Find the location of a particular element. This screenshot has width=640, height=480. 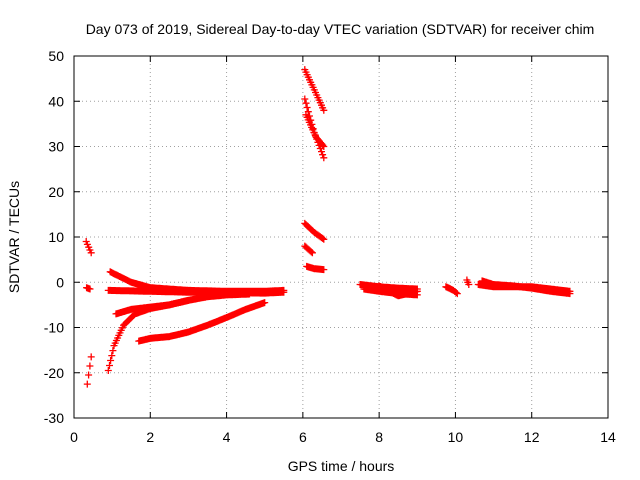

series-arc-c5 is located at coordinates (308, 249).